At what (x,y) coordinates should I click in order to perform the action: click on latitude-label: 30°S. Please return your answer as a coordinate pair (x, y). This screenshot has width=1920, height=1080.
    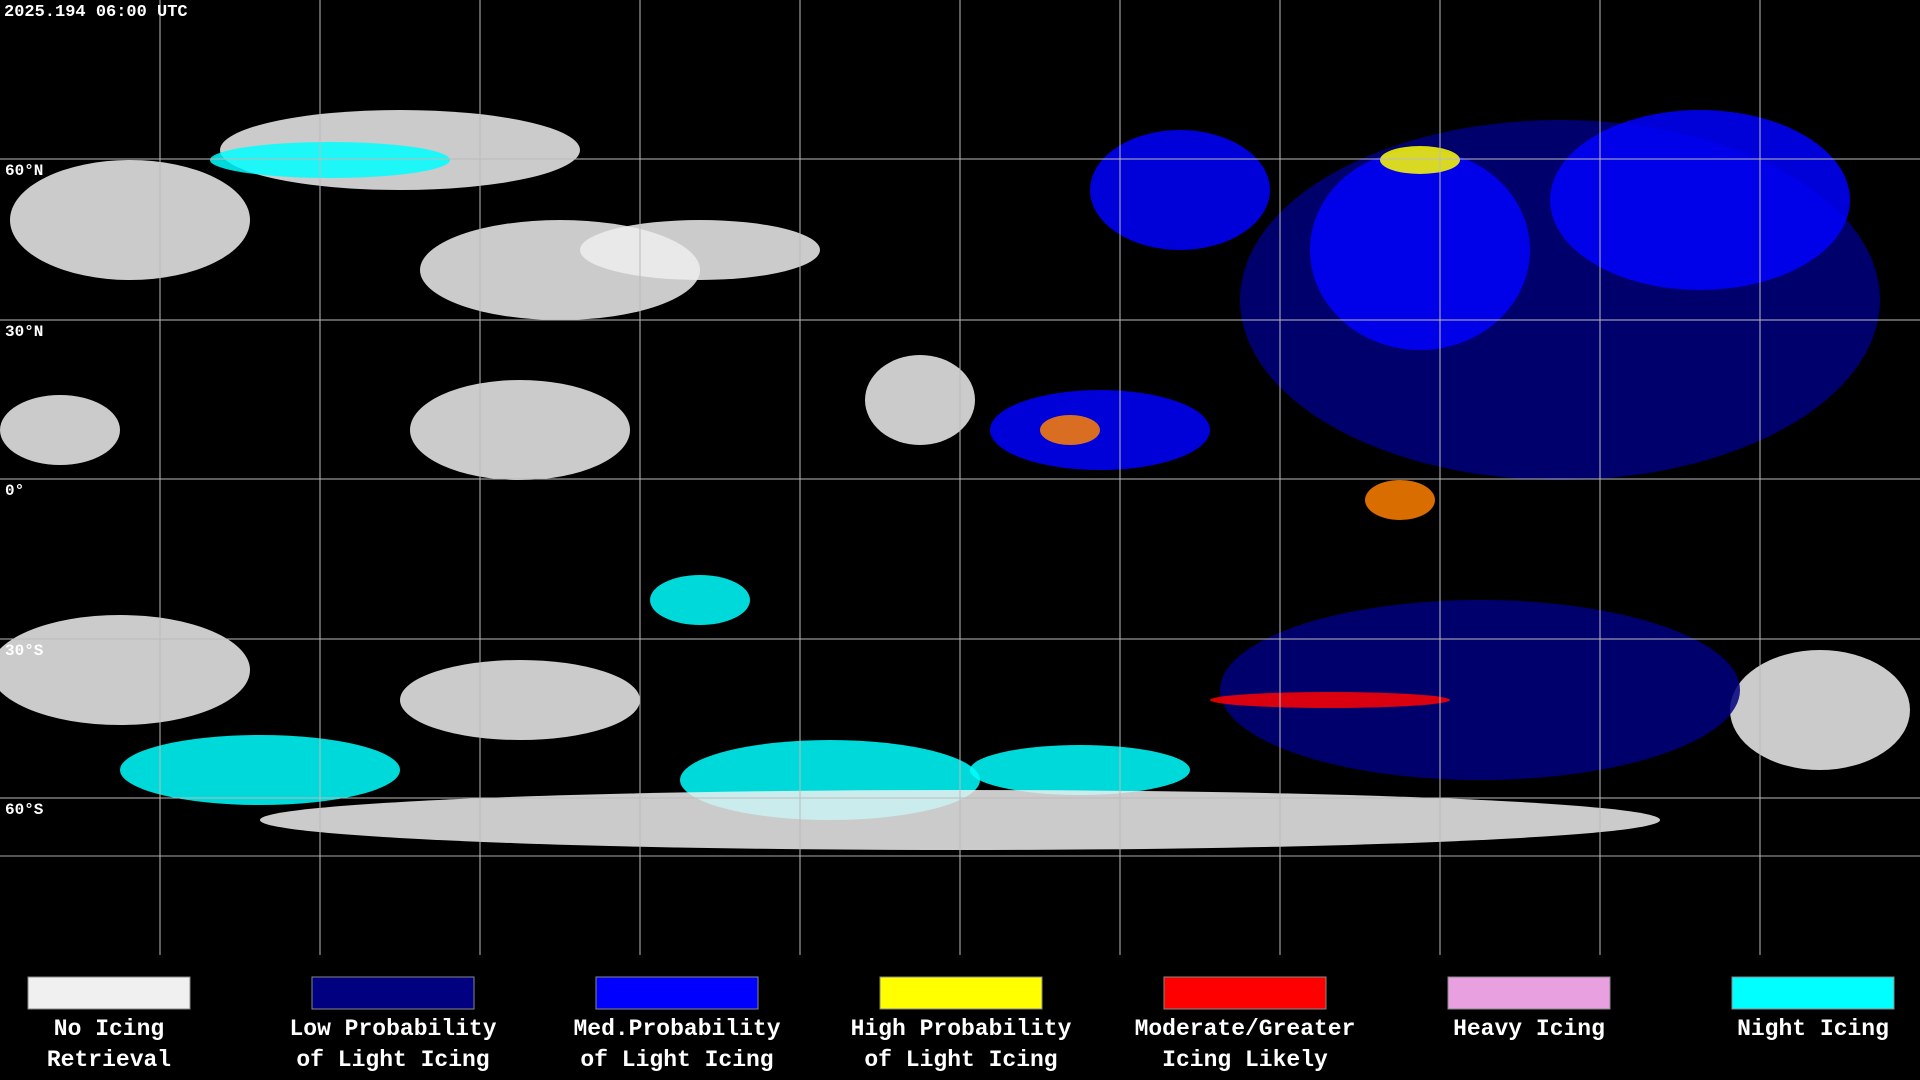
    Looking at the image, I should click on (24, 651).